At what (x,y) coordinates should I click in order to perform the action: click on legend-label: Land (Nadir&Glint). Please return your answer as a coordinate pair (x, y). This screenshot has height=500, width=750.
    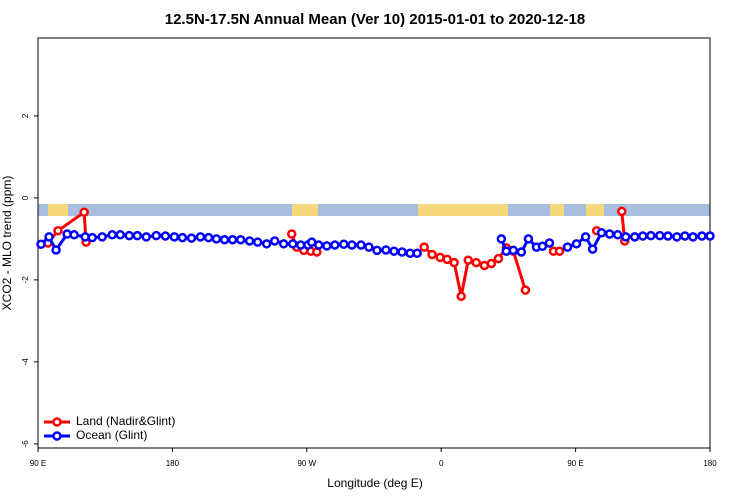
    Looking at the image, I should click on (125, 421).